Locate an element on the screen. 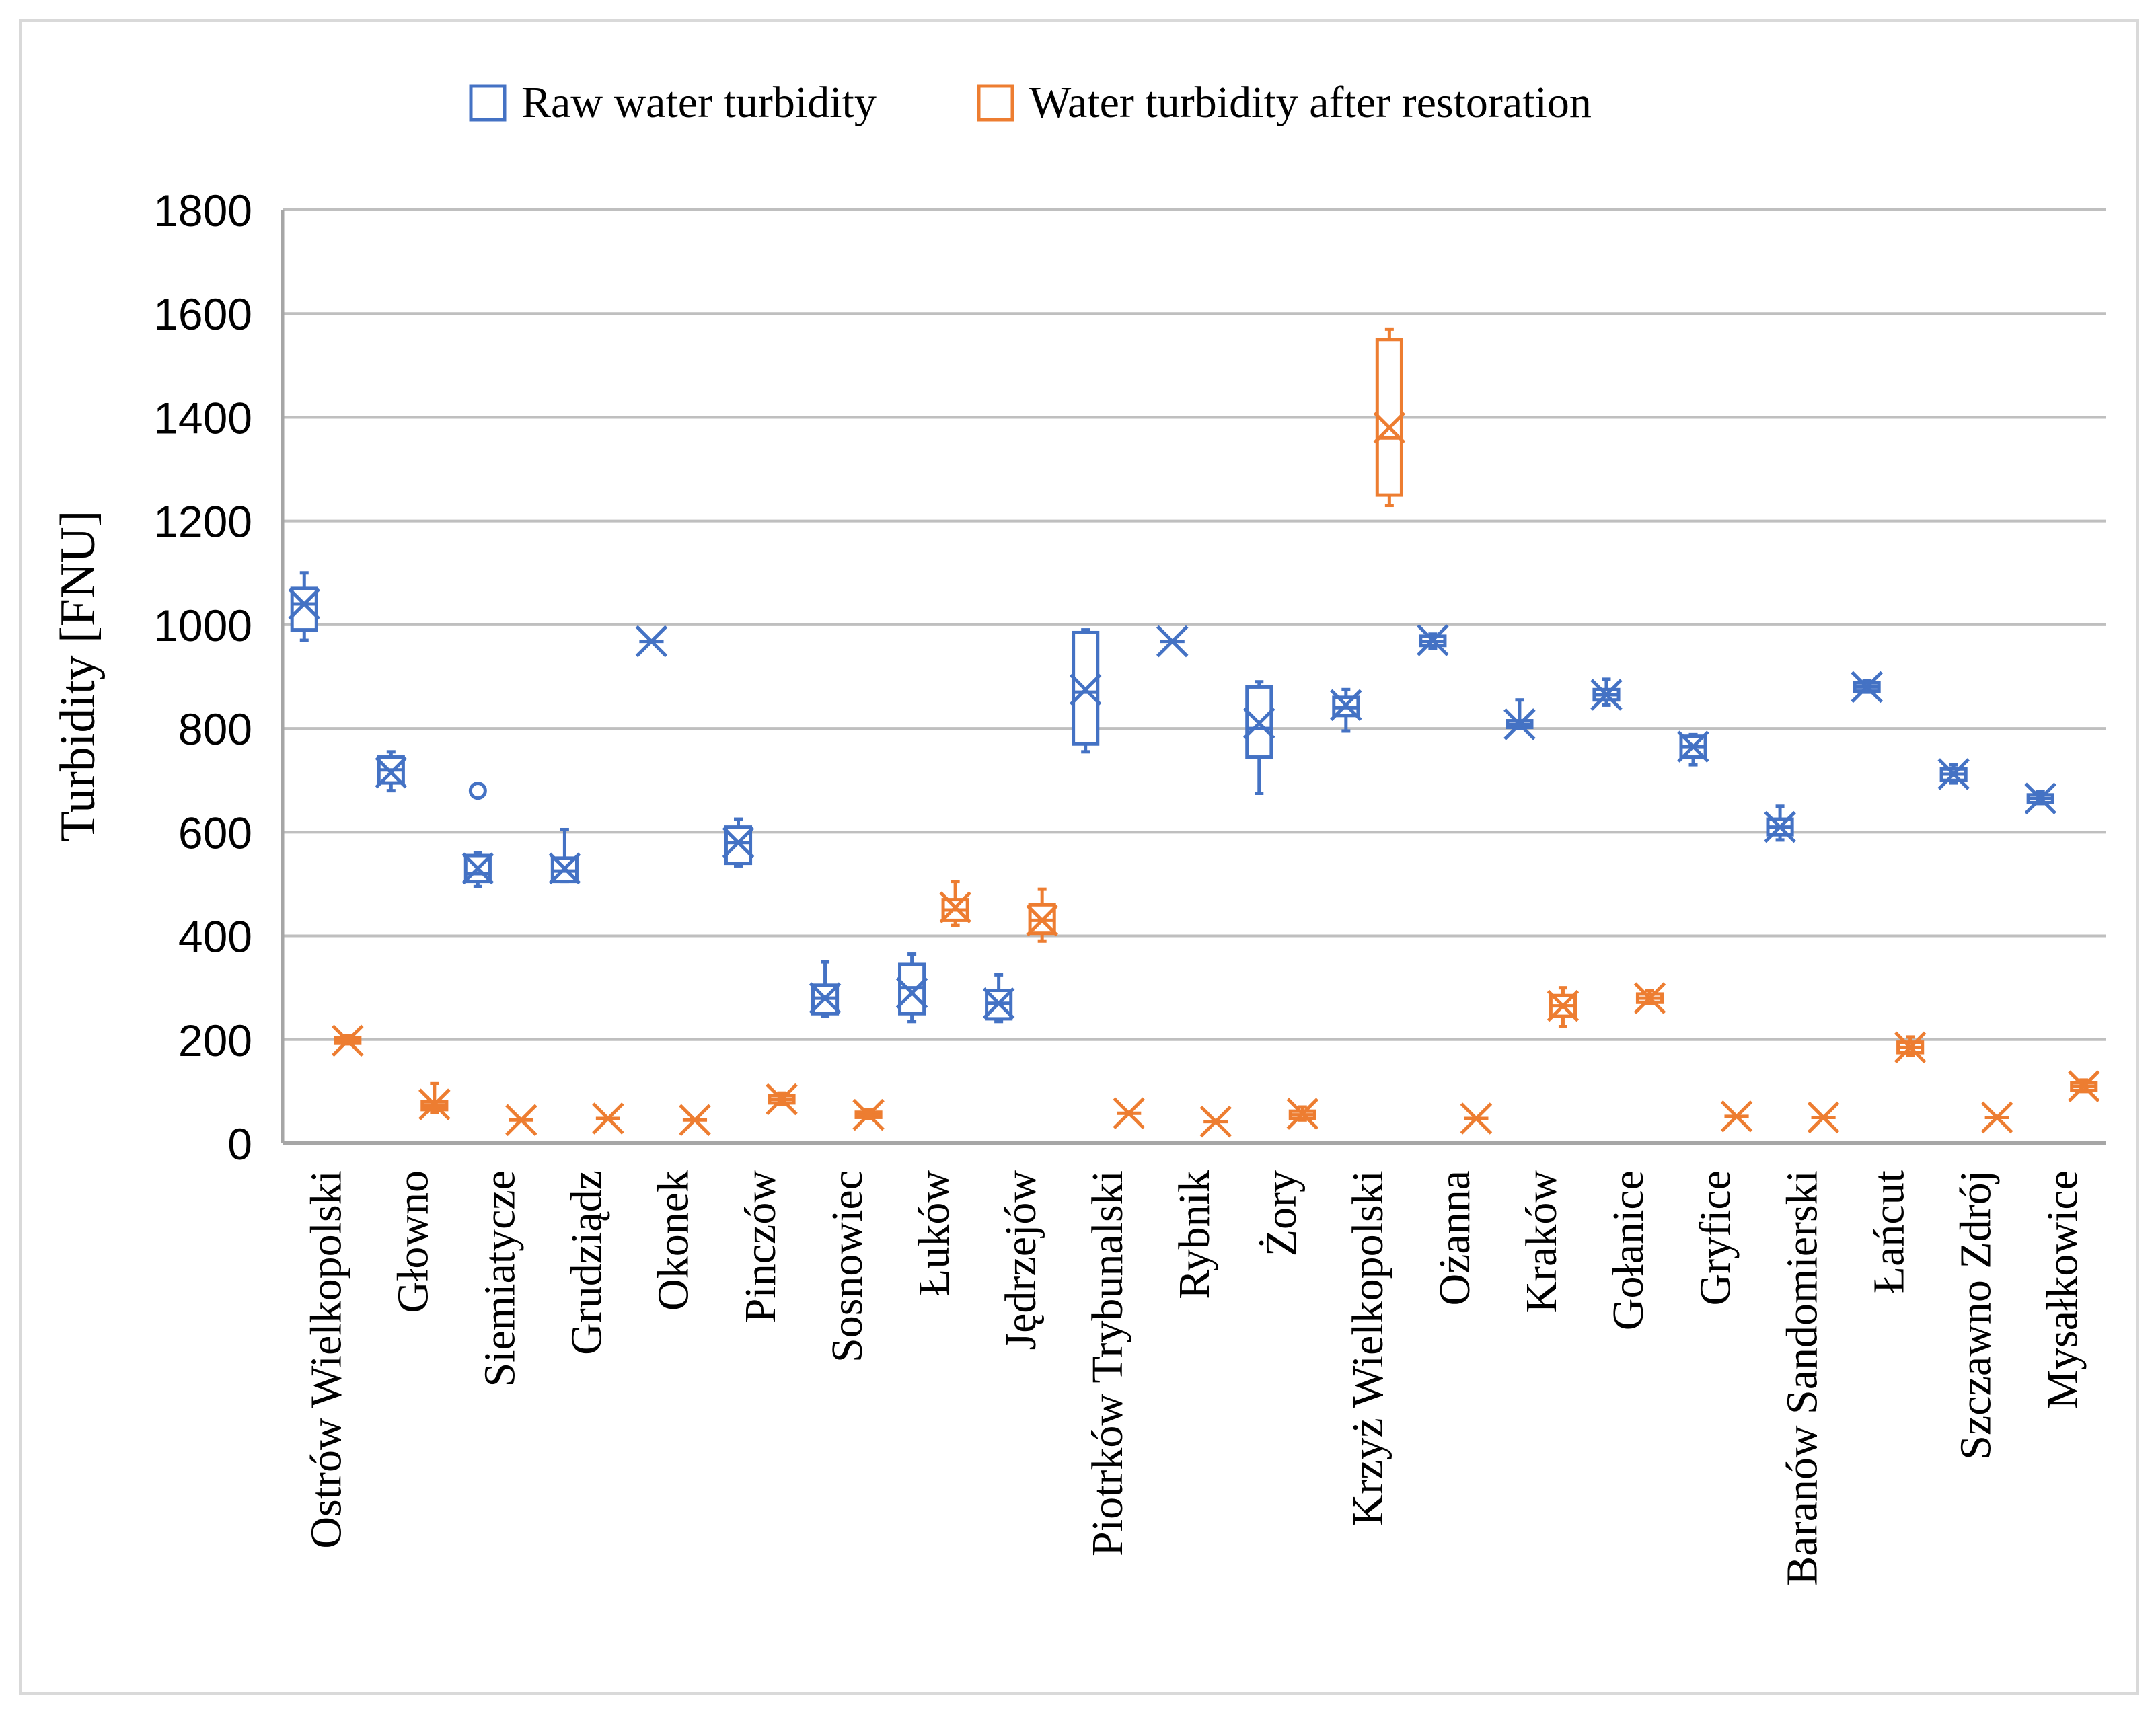 The image size is (2156, 1715). x-tick-label-group: Łańcut is located at coordinates (1888, 1231).